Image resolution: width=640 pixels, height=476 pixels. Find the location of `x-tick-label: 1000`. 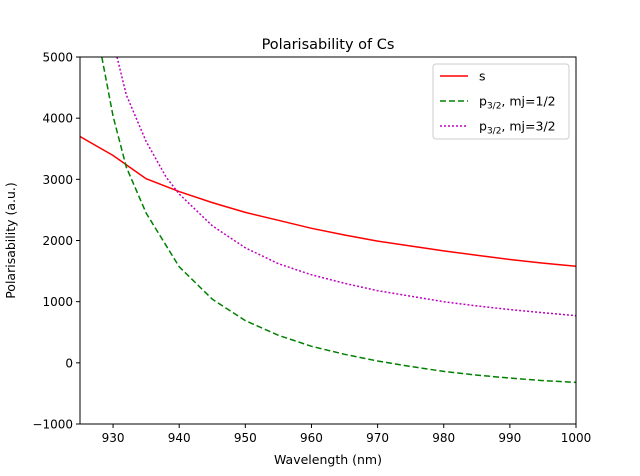

x-tick-label: 1000 is located at coordinates (576, 438).